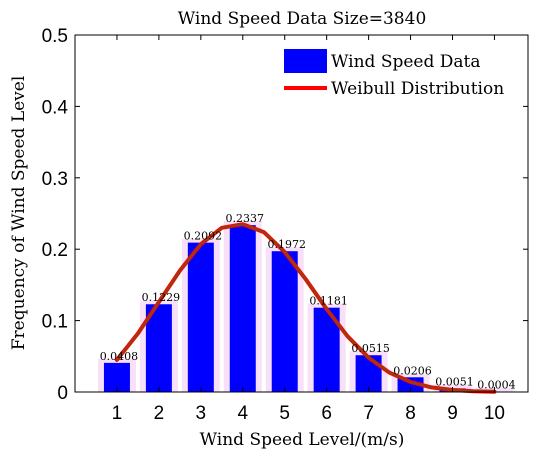 This screenshot has height=455, width=550. Describe the element at coordinates (55, 250) in the screenshot. I see `y-tick-label: 0.2` at that location.